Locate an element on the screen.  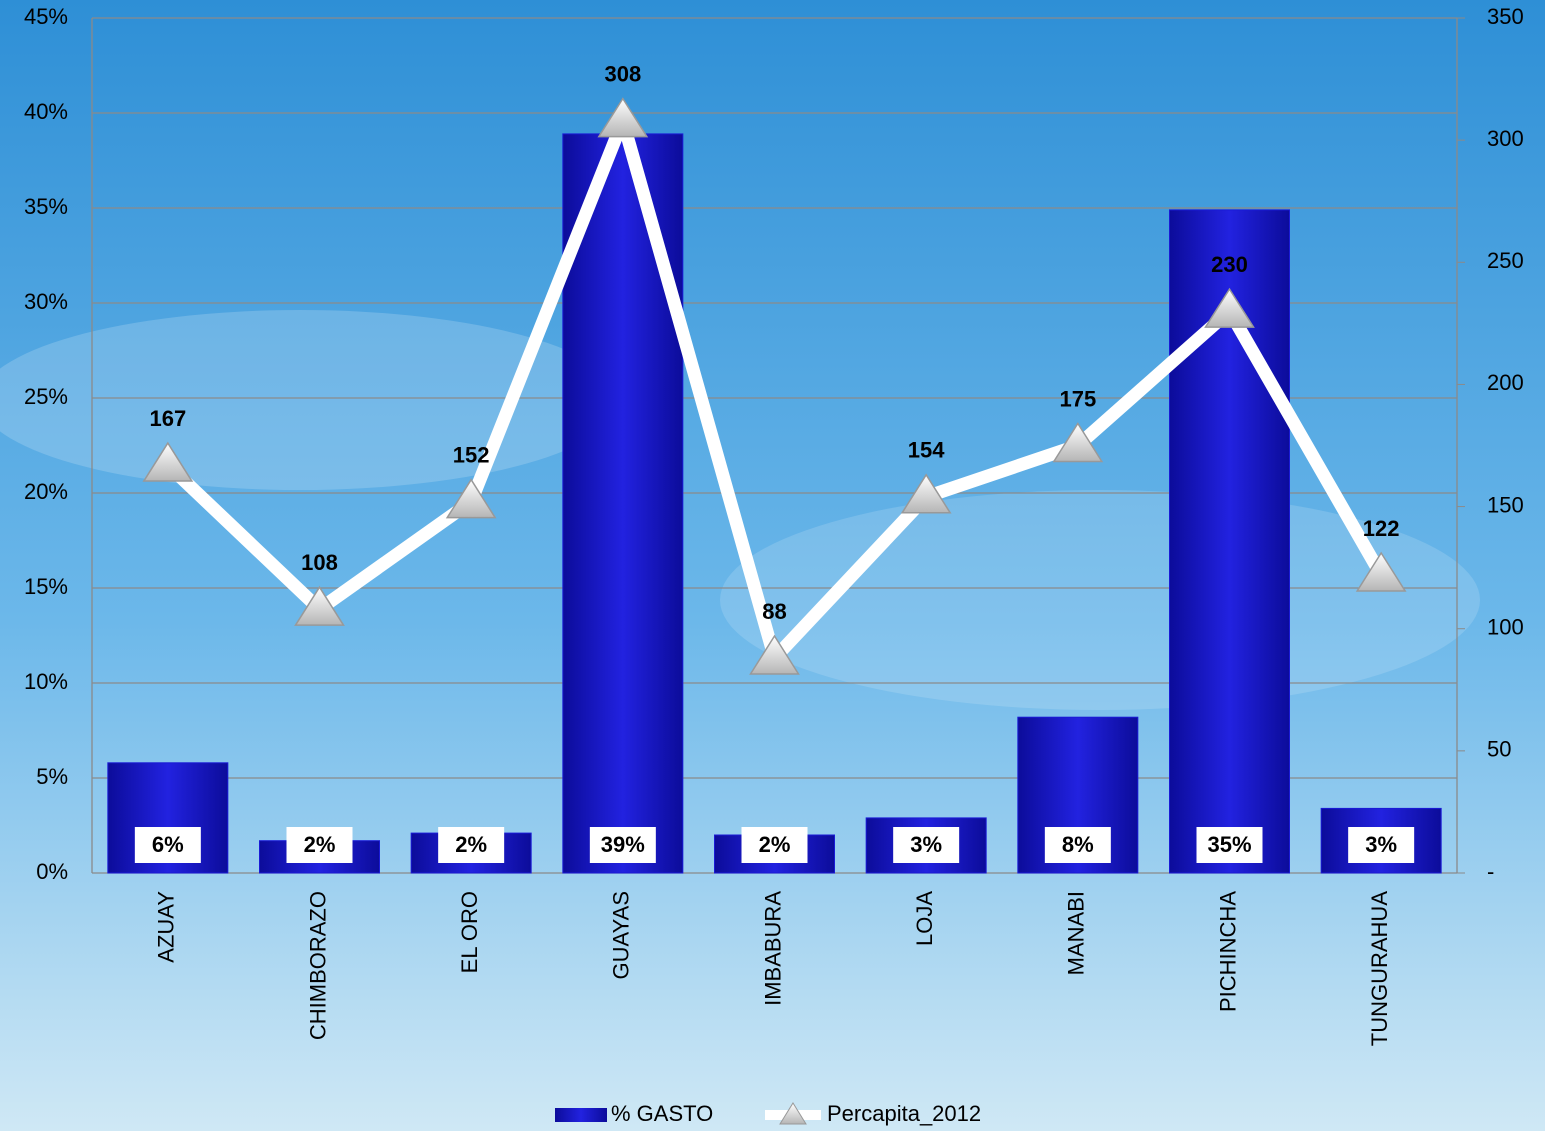
y-tick-label: 5% is located at coordinates (52, 776).